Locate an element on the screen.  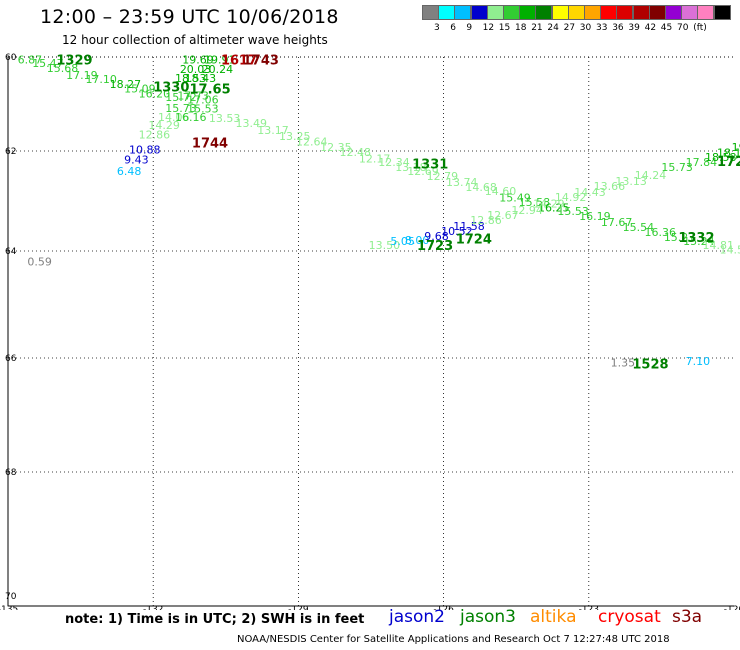
wave-height-value: 17.84 is located at coordinates (702, 162).